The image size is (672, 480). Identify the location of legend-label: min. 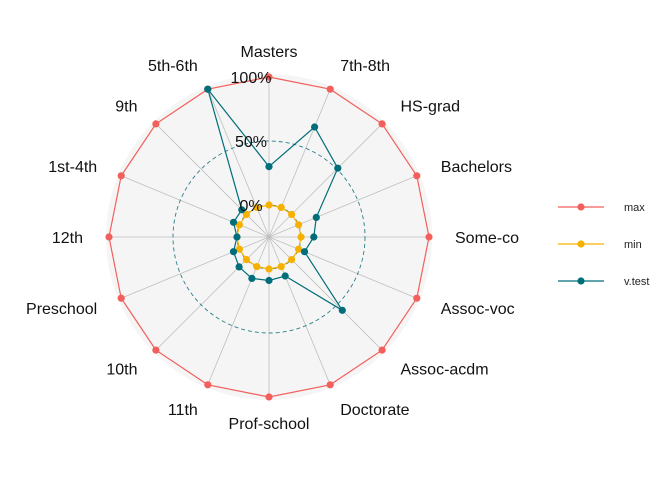
(633, 245).